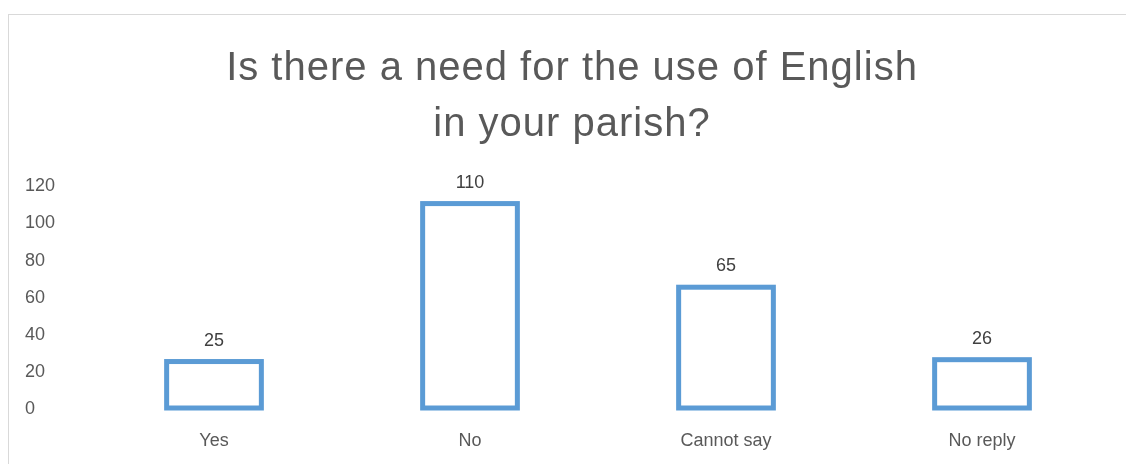 The image size is (1126, 464). Describe the element at coordinates (35, 259) in the screenshot. I see `y-tick-label: 80` at that location.